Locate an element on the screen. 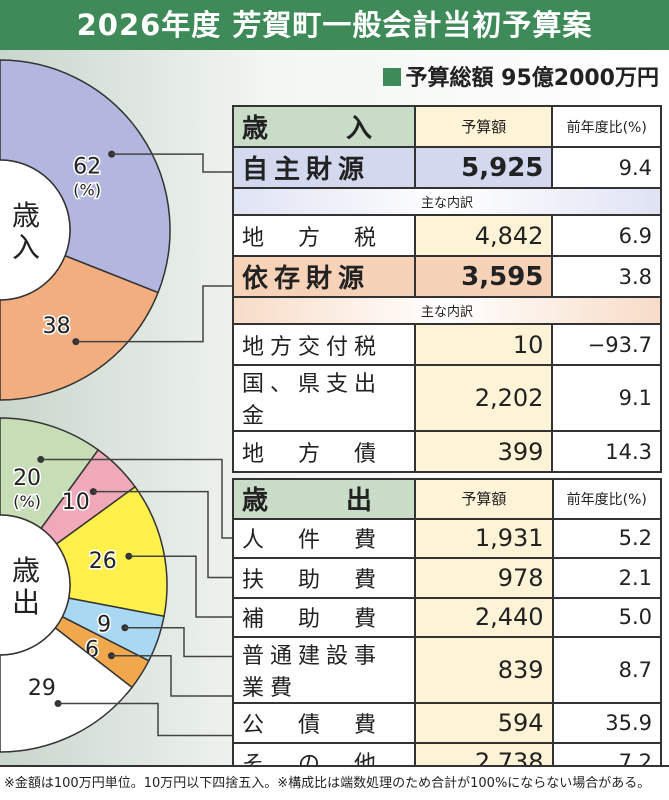  slice-value-label: 62 is located at coordinates (87, 166).